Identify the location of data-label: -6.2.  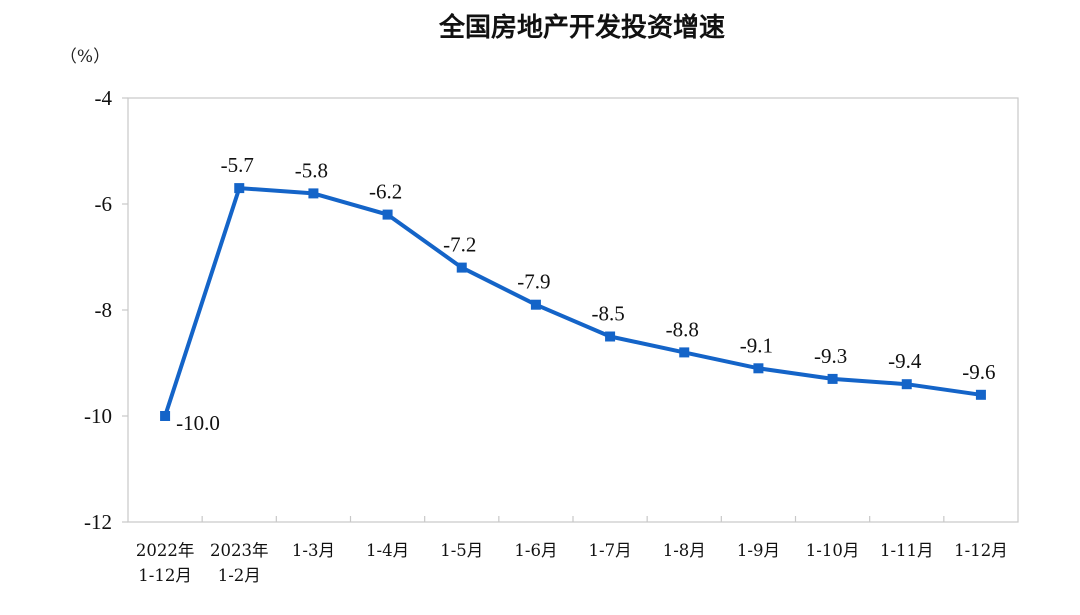
(385, 192).